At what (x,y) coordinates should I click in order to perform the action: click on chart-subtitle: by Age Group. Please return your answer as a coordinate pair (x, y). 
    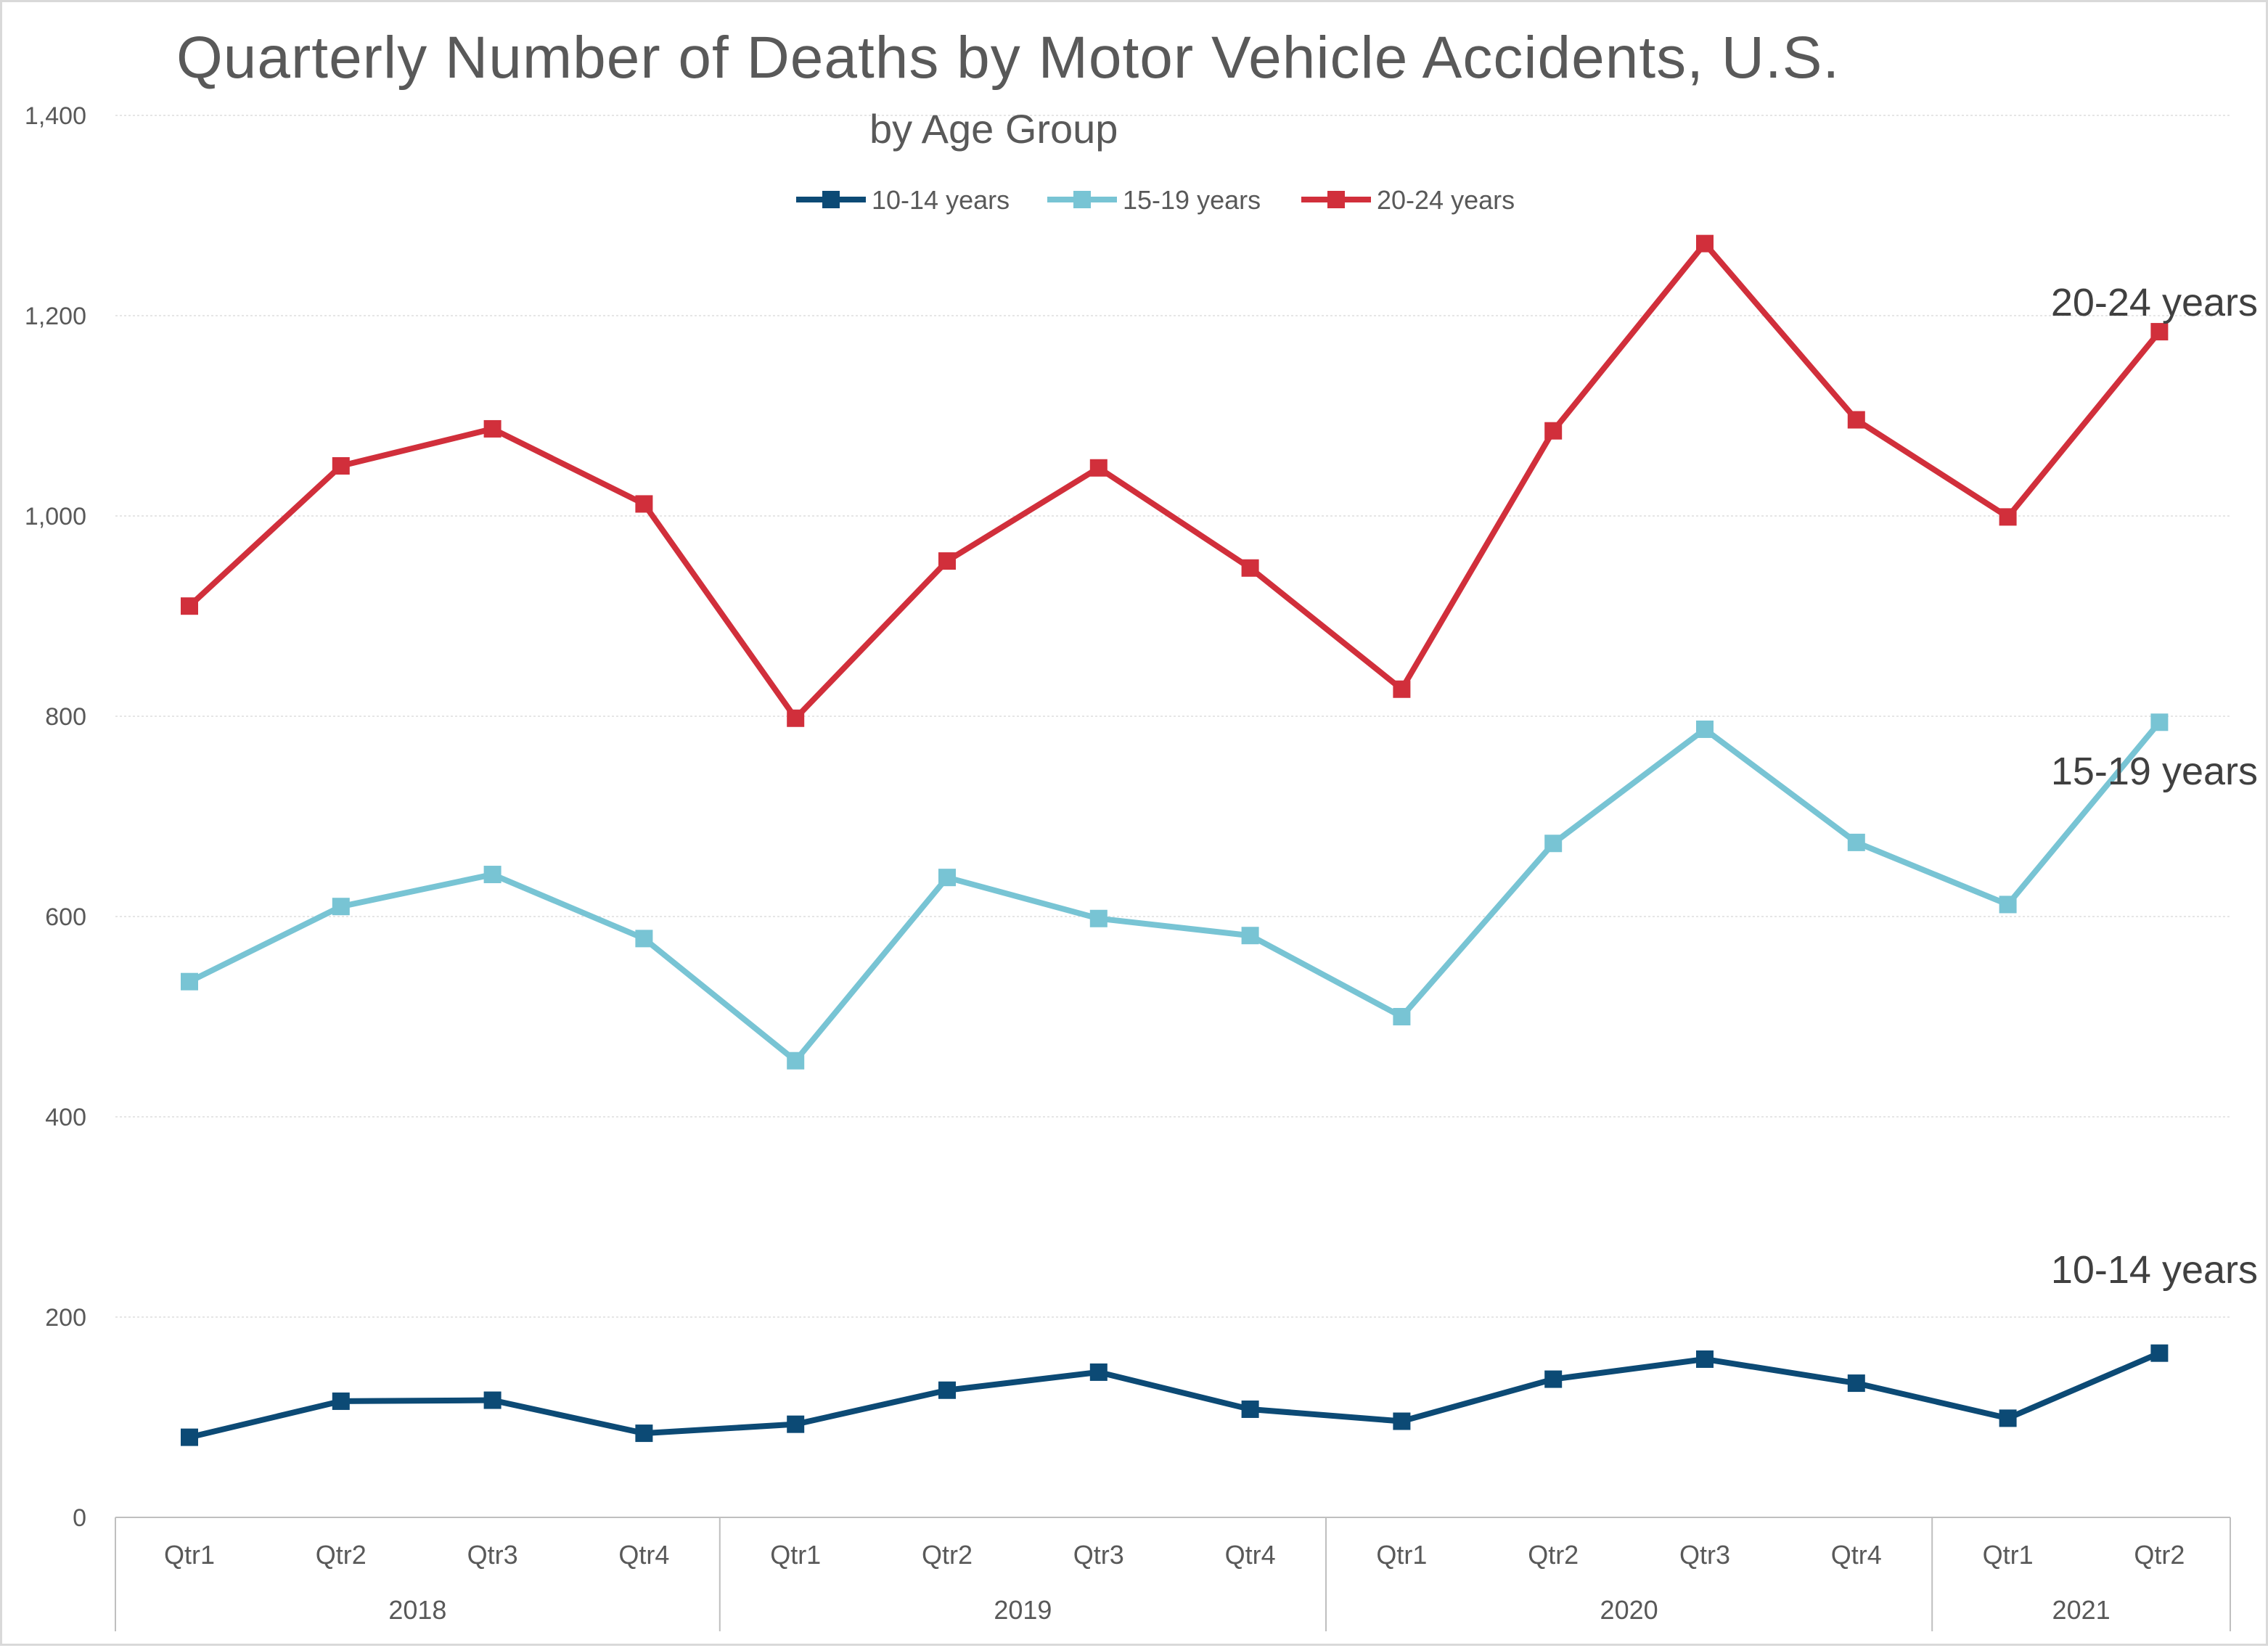
    Looking at the image, I should click on (993, 129).